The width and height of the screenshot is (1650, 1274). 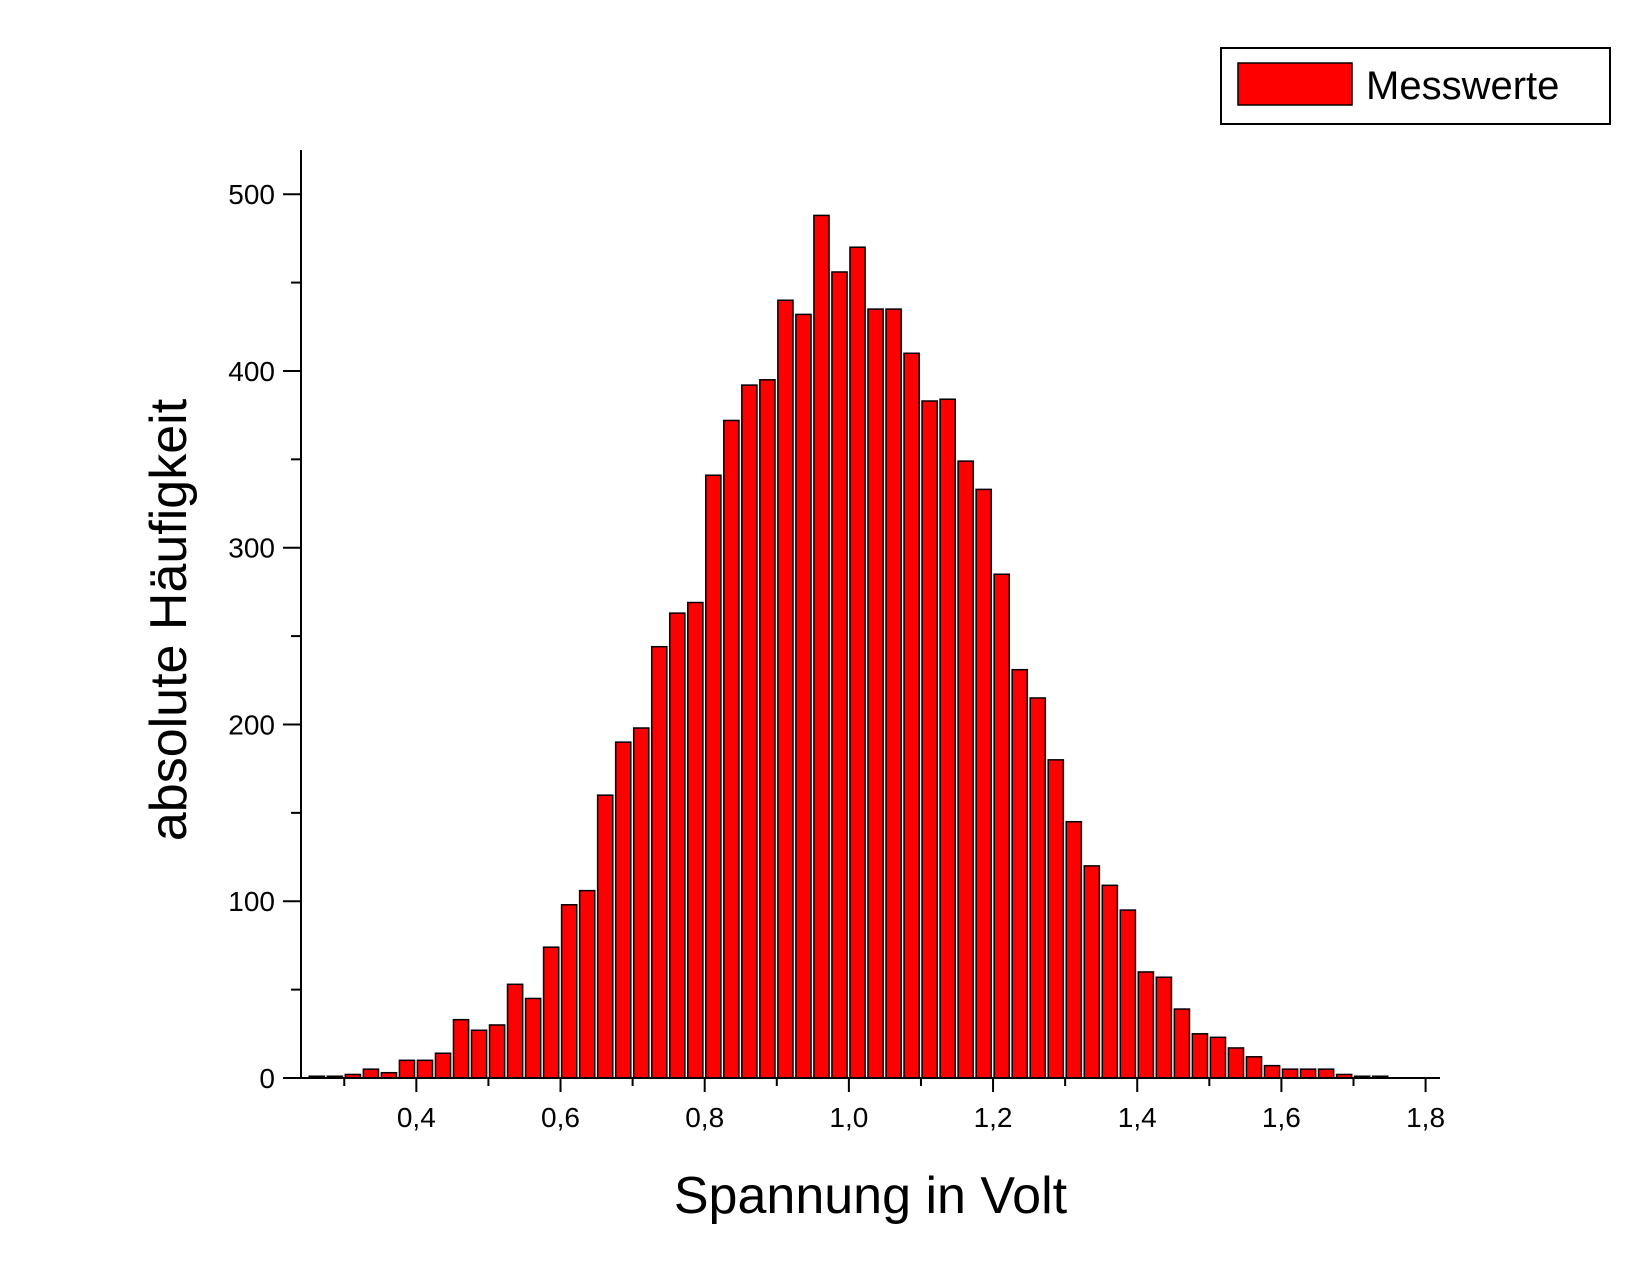 I want to click on legend-swatch, so click(x=1295, y=84).